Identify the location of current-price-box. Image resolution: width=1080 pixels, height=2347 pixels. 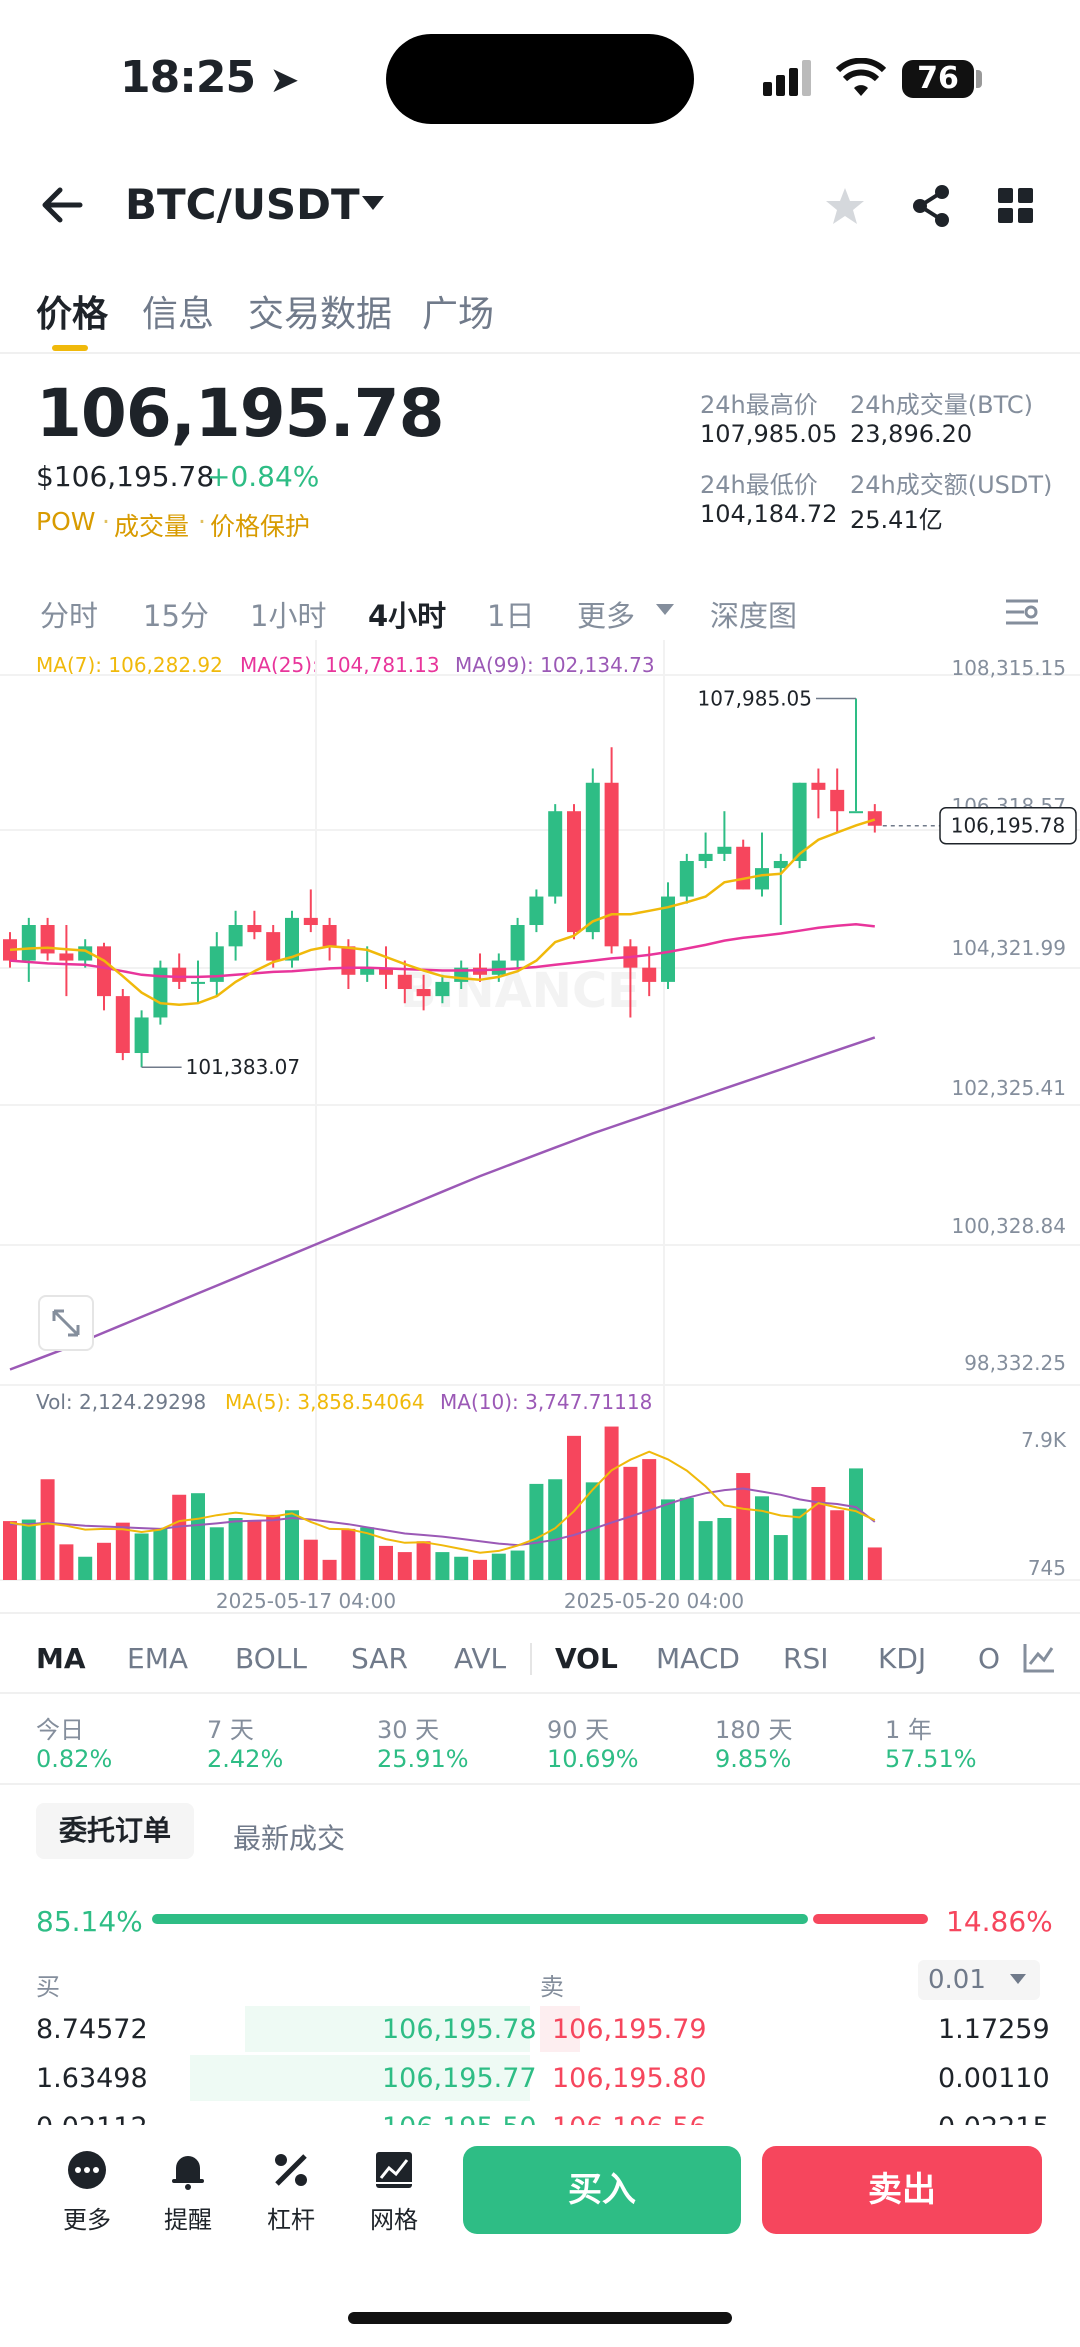
(1008, 825).